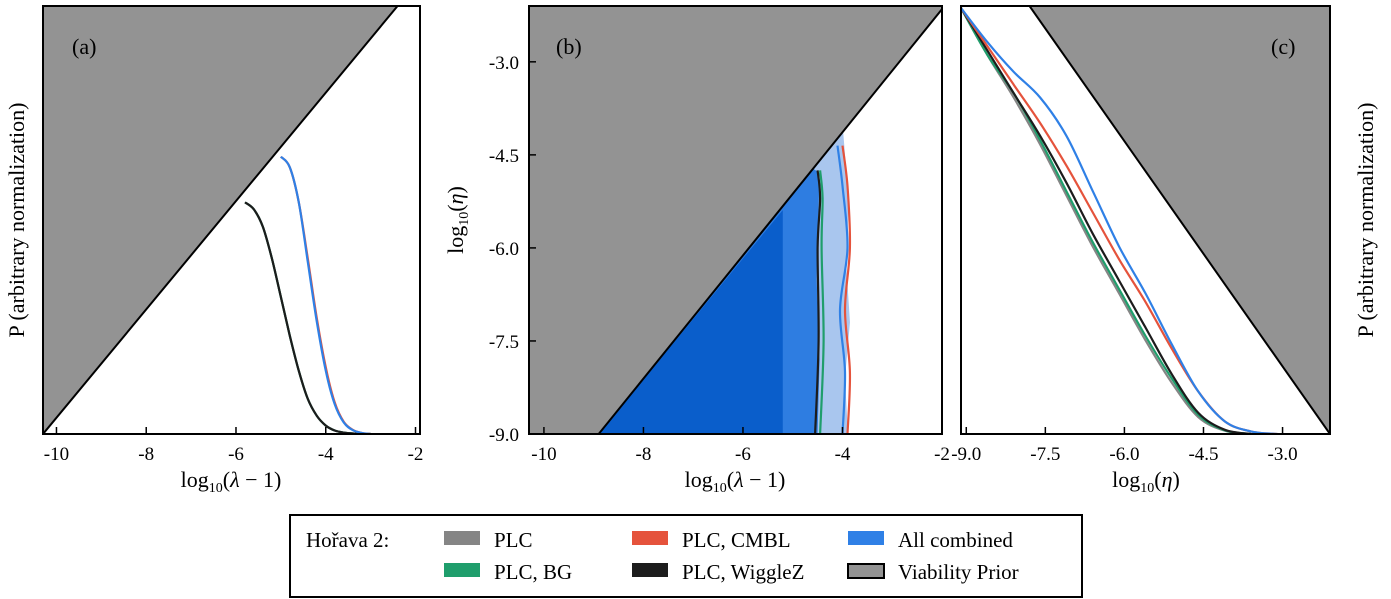 This screenshot has width=1391, height=599. What do you see at coordinates (1283, 454) in the screenshot?
I see `x-tick-label: -3.0` at bounding box center [1283, 454].